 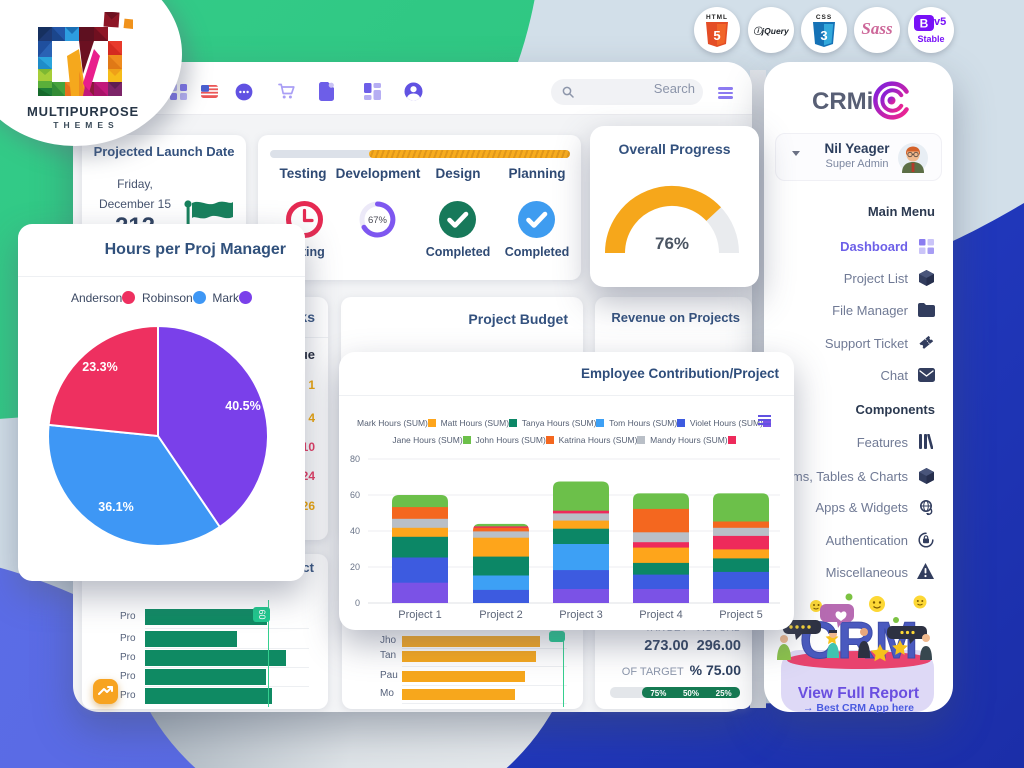 I want to click on svg-text: Project 2, so click(x=500, y=615).